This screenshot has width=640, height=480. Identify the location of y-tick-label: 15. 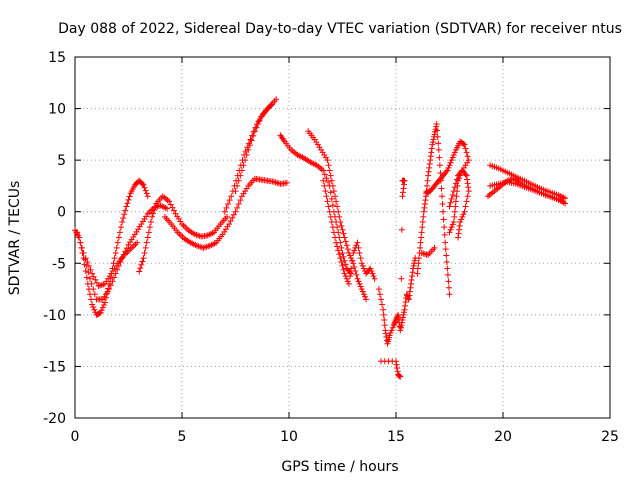
(57, 58).